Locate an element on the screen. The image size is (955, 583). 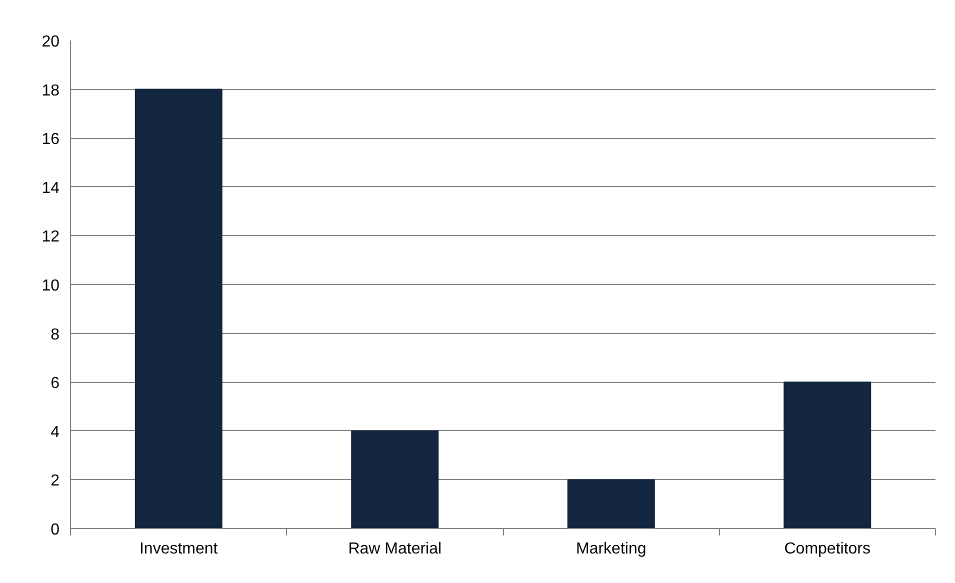
y-tick-label: 4 is located at coordinates (55, 432).